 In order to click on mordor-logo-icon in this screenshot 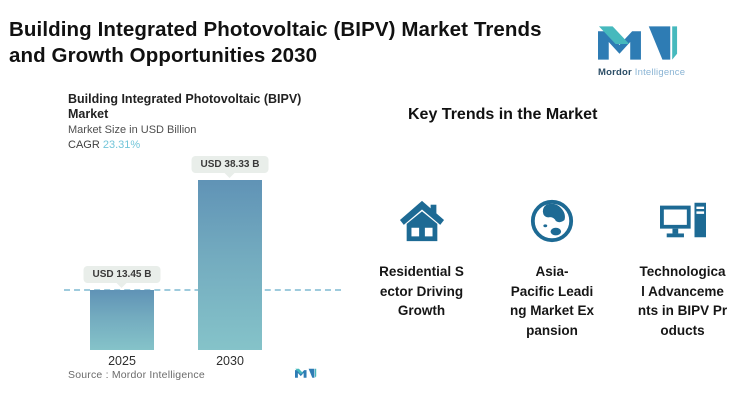, I will do `click(639, 45)`.